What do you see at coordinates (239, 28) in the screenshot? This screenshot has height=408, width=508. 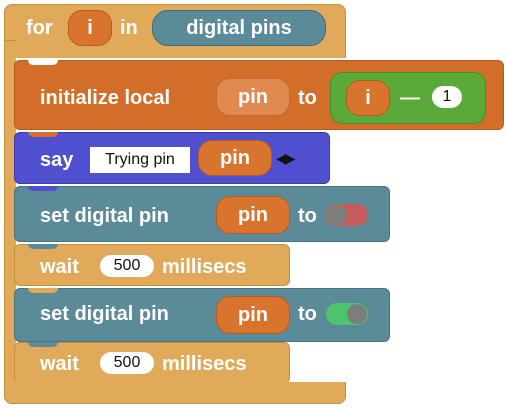 I see `digital-pins-reporter: digital pins` at bounding box center [239, 28].